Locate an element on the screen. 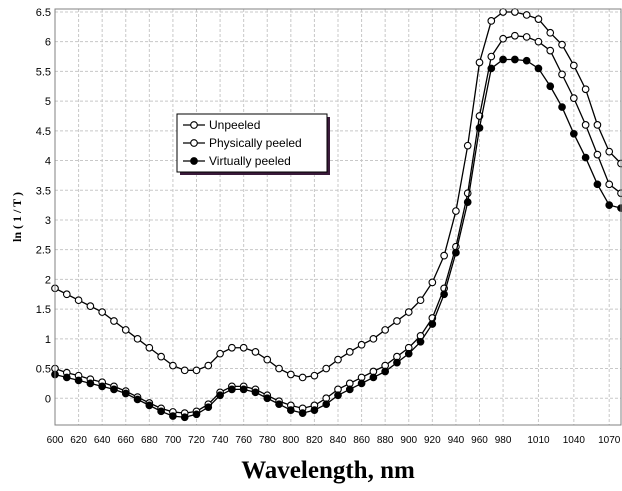 This screenshot has height=491, width=622. x-tick-label: 1040 is located at coordinates (574, 440).